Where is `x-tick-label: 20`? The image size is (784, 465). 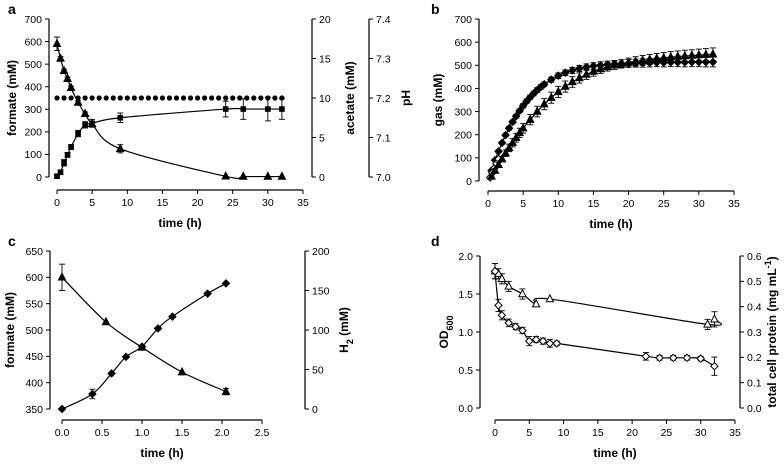 x-tick-label: 20 is located at coordinates (629, 204).